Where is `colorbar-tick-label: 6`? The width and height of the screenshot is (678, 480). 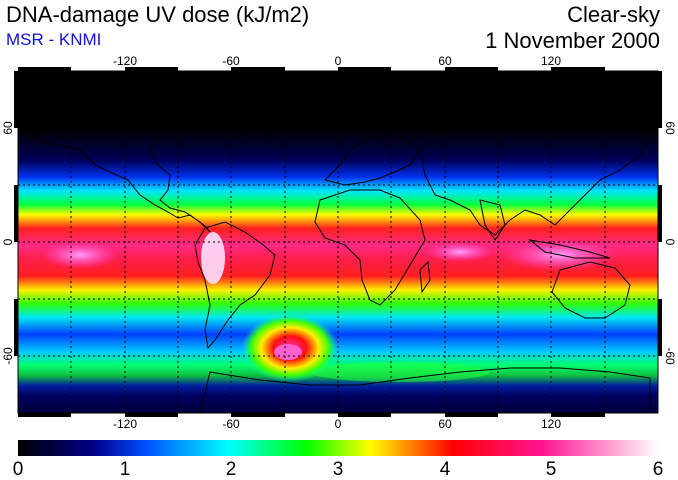
colorbar-tick-label: 6 is located at coordinates (658, 469).